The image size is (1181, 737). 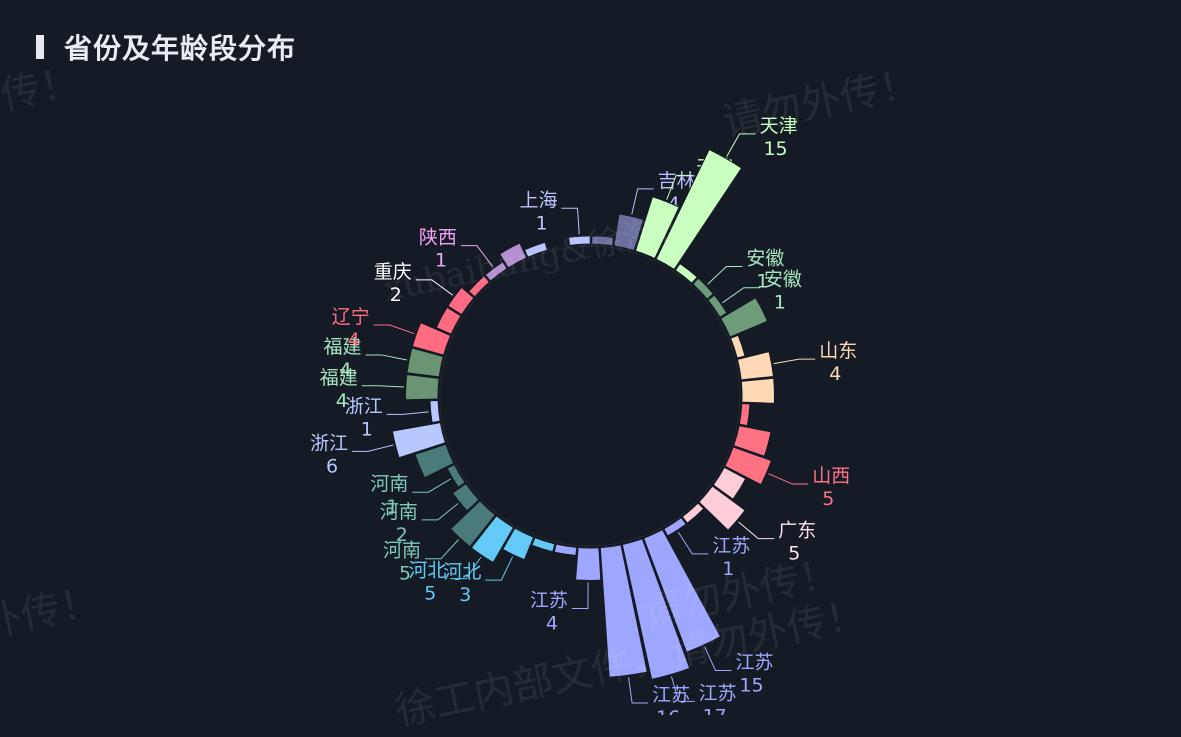 I want to click on bar-天津-3, so click(x=657, y=228).